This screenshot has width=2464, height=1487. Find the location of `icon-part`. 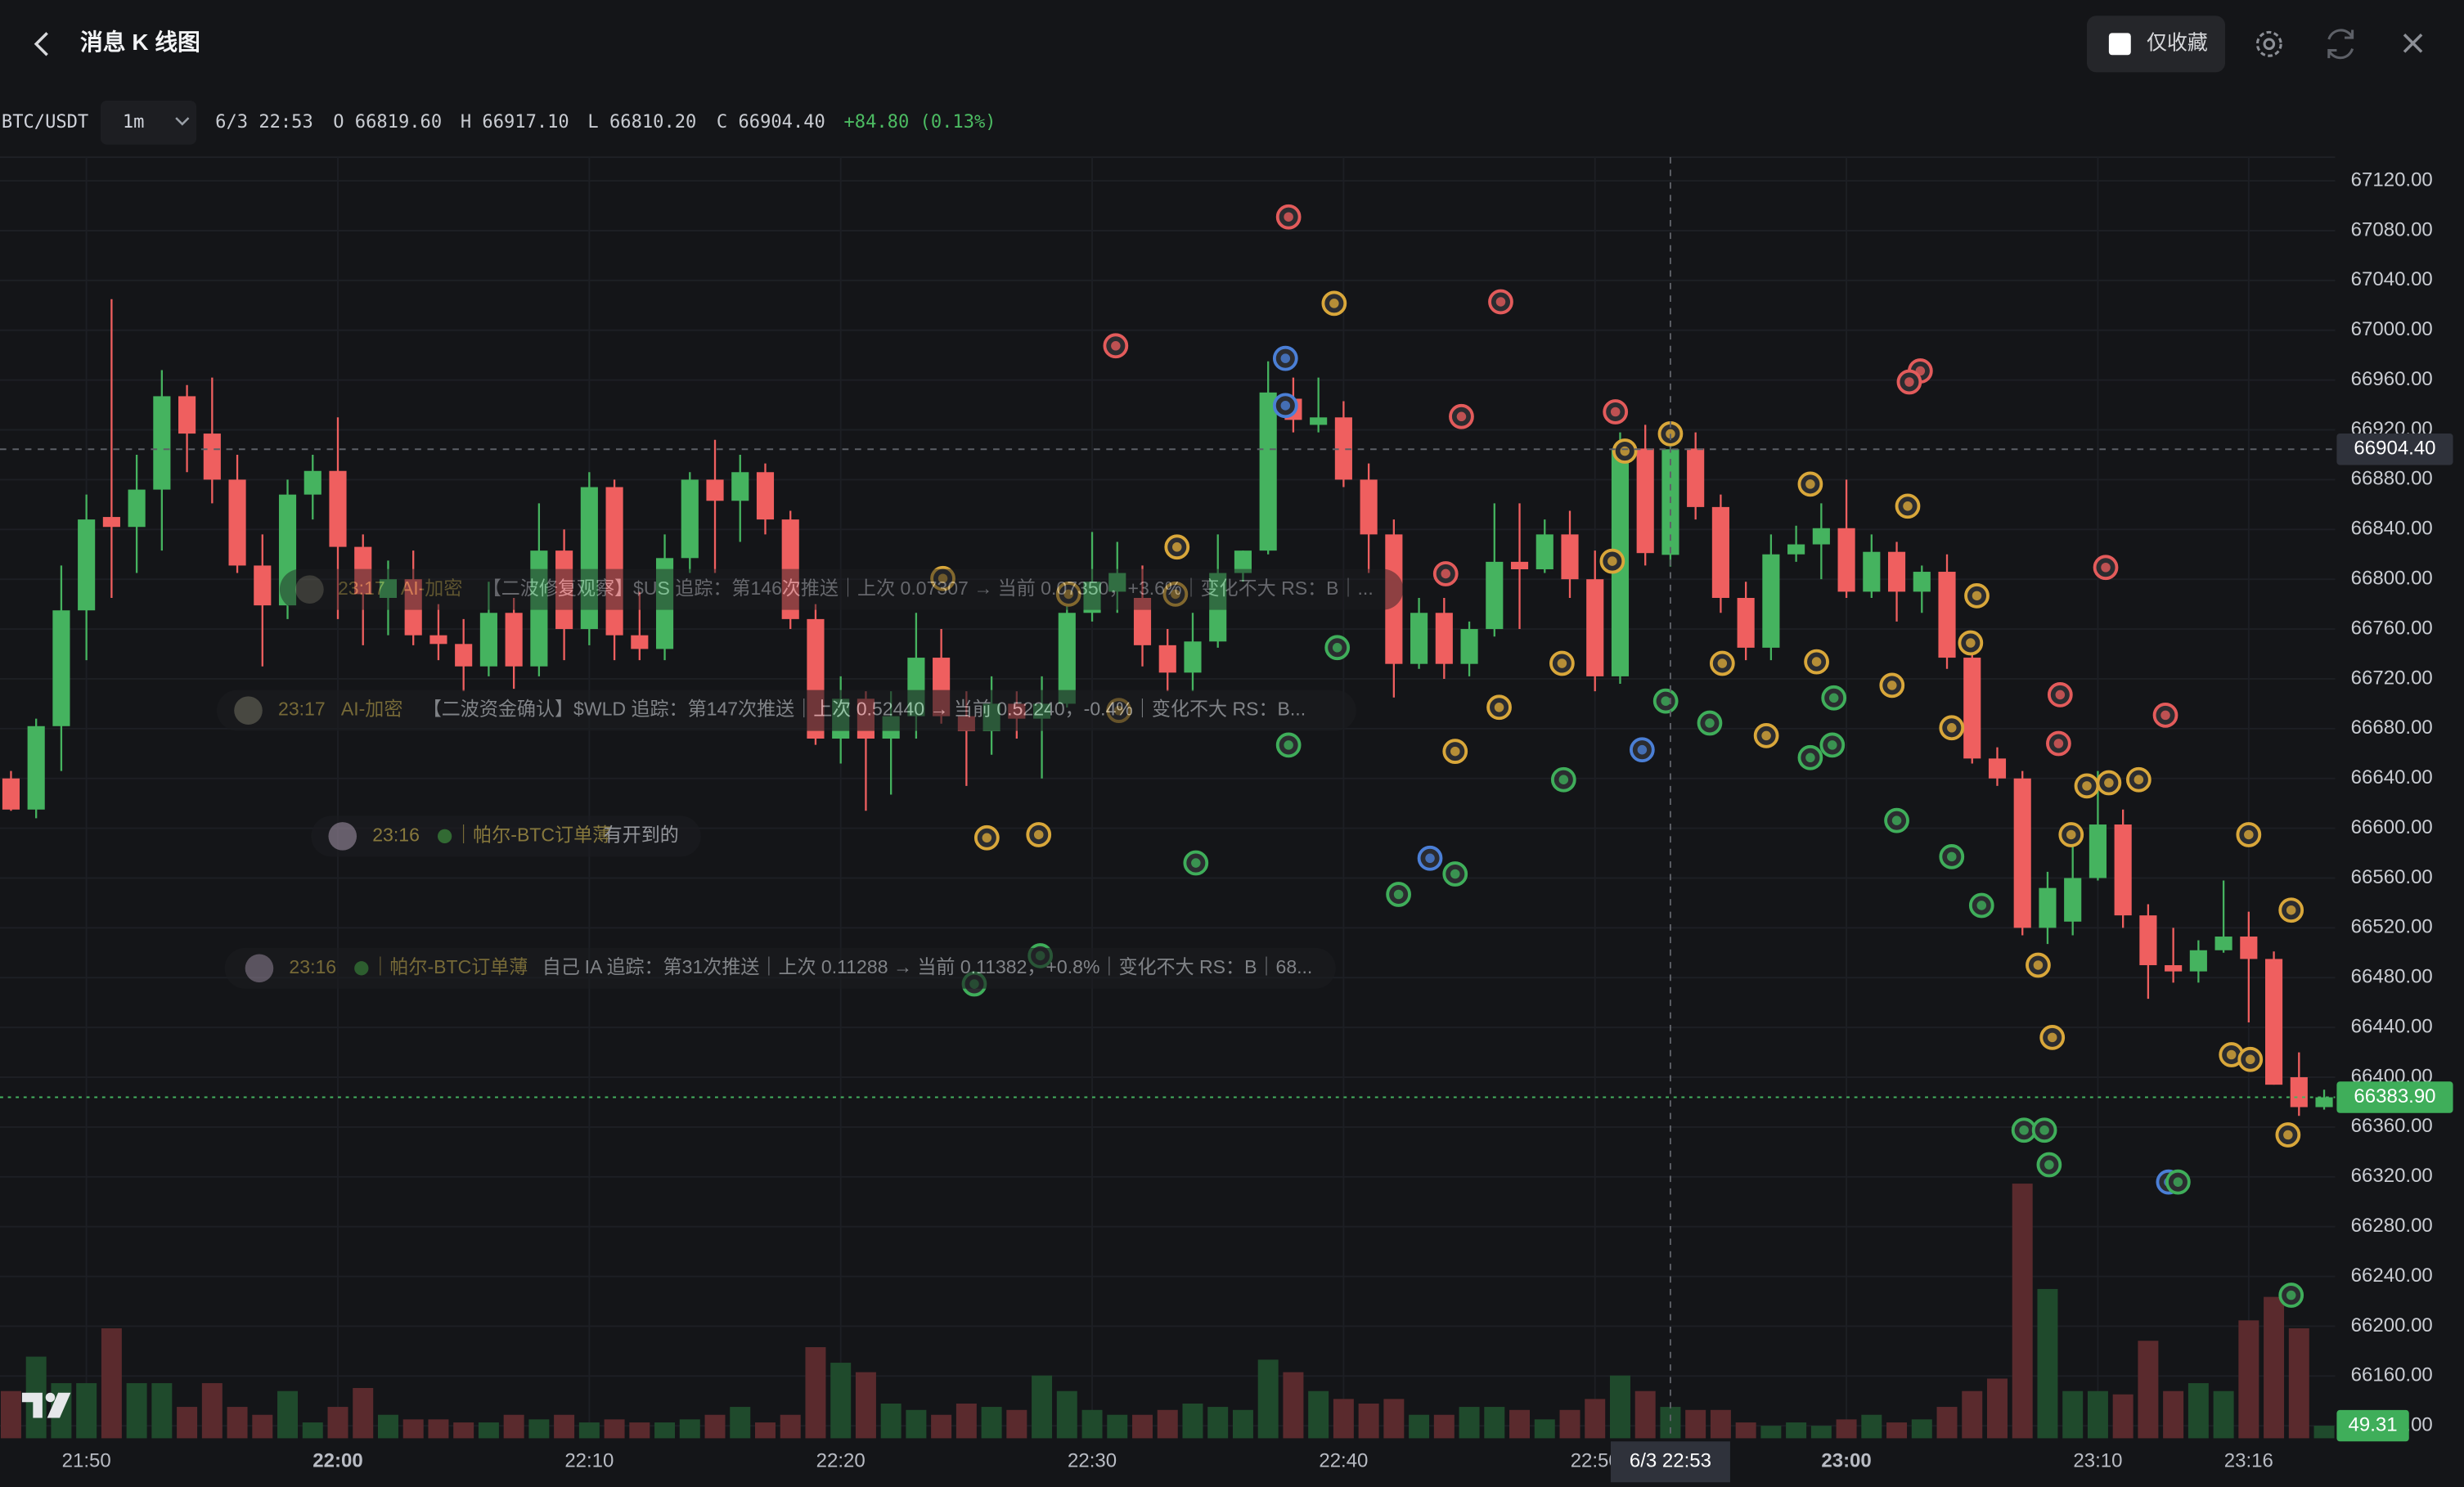

icon-part is located at coordinates (2340, 44).